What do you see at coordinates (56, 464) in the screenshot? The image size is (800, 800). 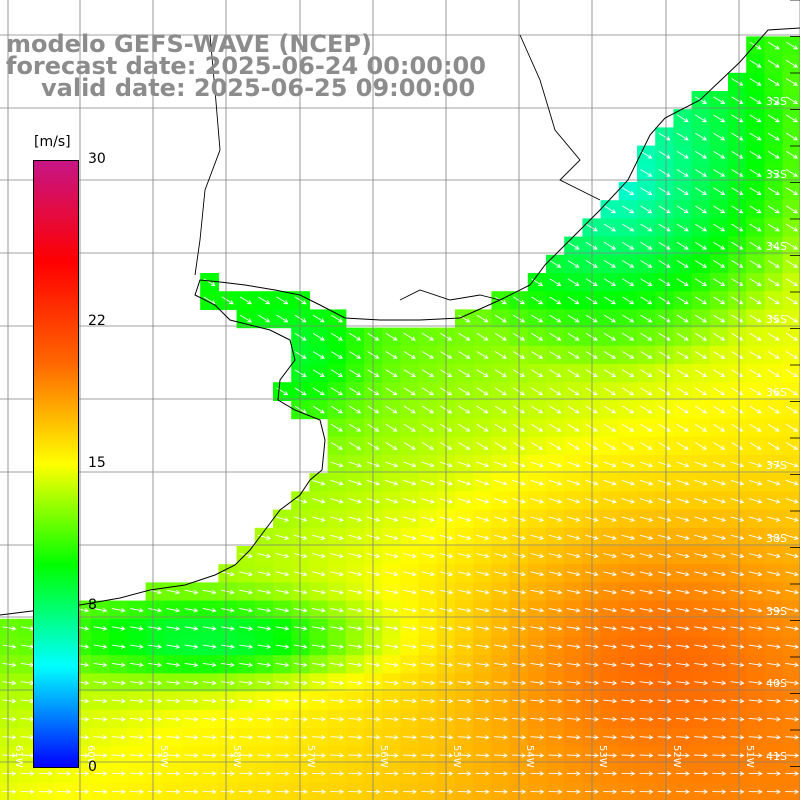 I see `colorbar` at bounding box center [56, 464].